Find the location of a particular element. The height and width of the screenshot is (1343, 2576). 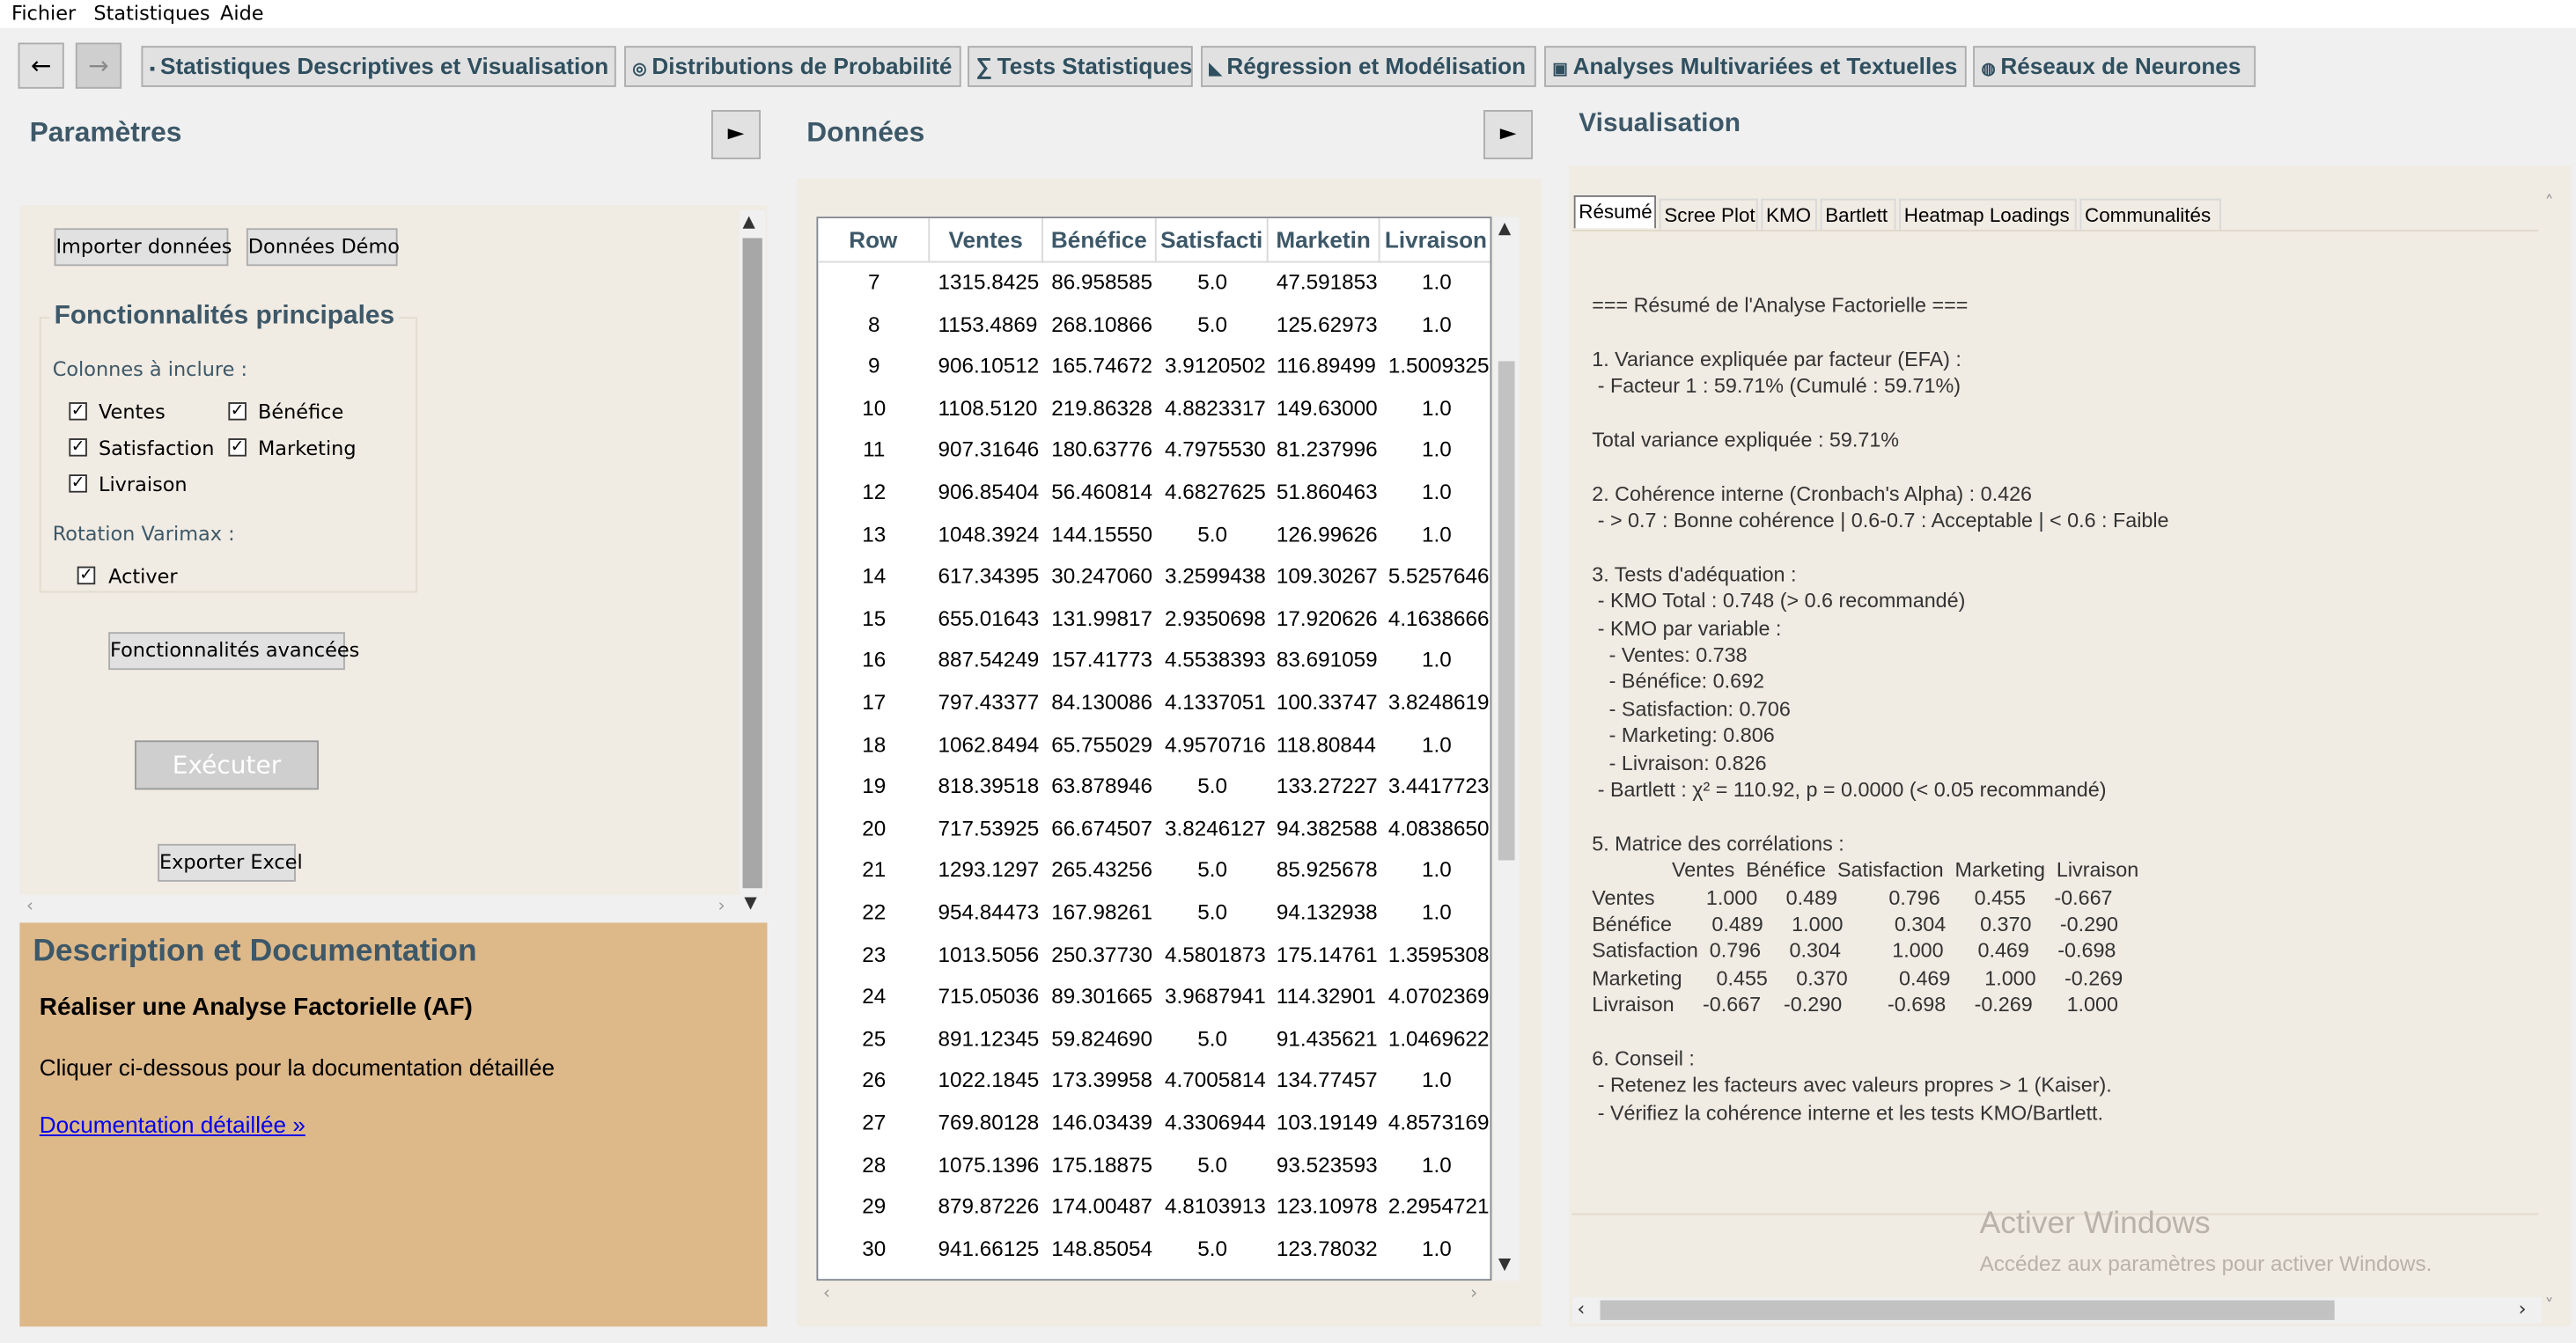

table-cell: 2.2954721 is located at coordinates (1439, 1206).